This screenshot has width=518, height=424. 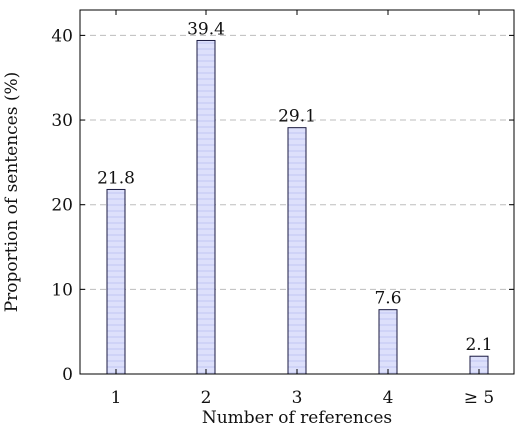 What do you see at coordinates (62, 290) in the screenshot?
I see `y-tick-label: 10` at bounding box center [62, 290].